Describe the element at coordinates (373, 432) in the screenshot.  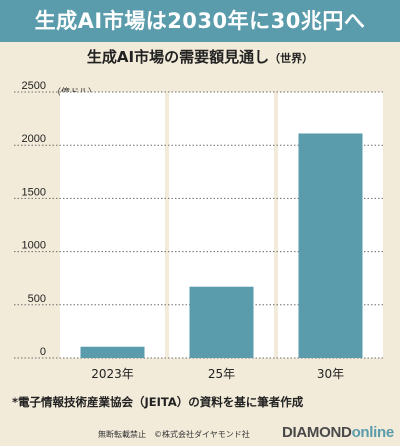
I see `brand-sub: online` at that location.